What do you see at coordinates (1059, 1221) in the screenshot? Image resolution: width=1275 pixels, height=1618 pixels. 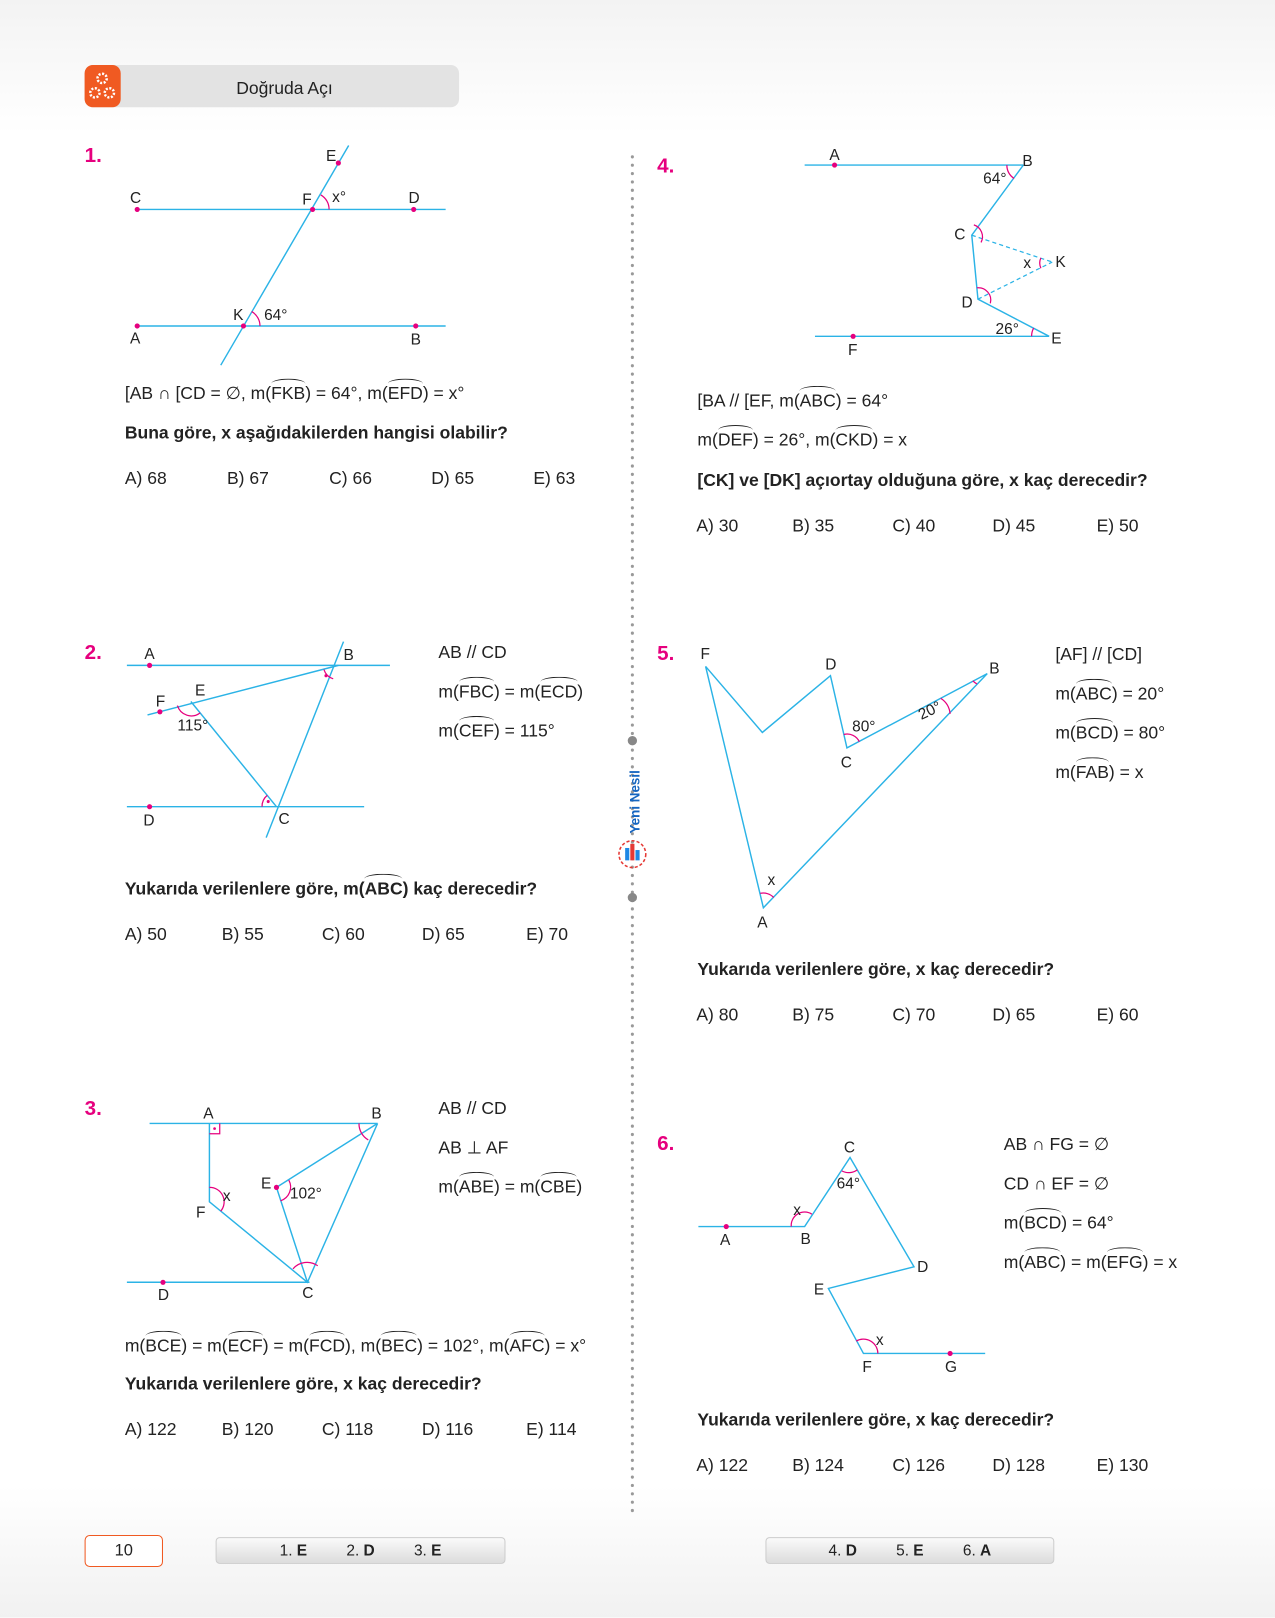 I see `q6-given: m(BCD) = 64°` at bounding box center [1059, 1221].